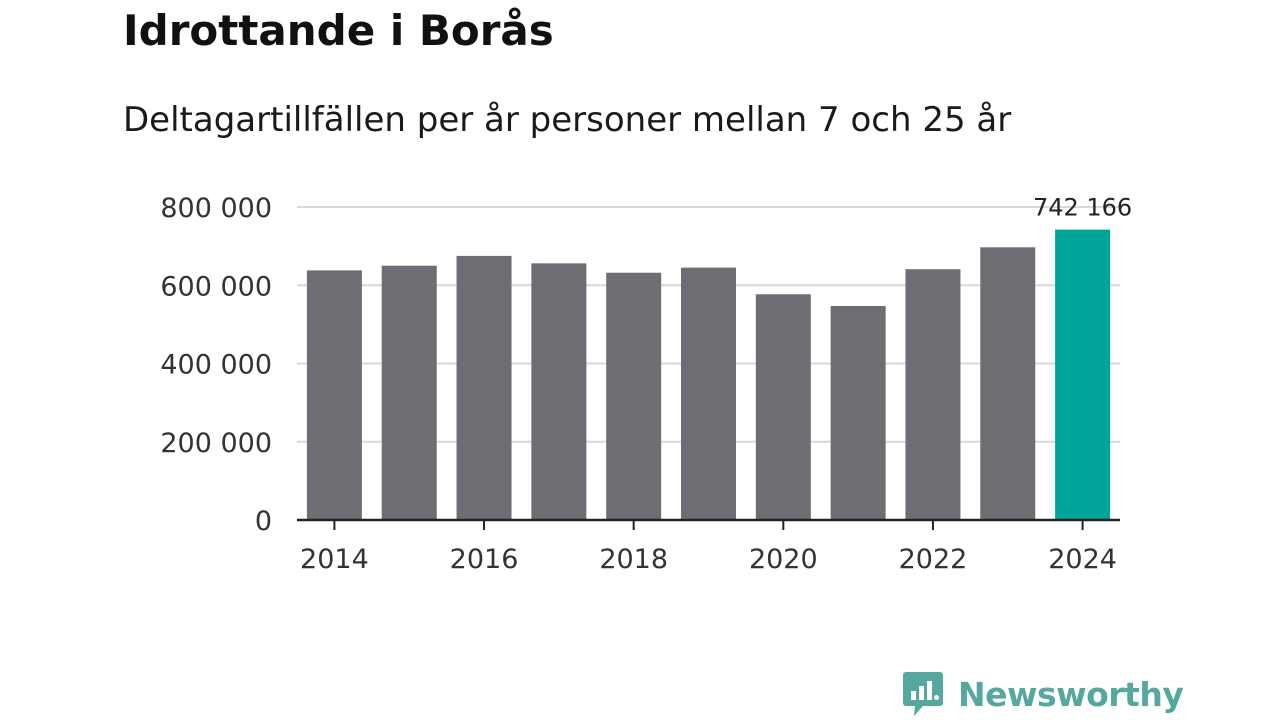 Image resolution: width=1280 pixels, height=720 pixels. I want to click on bar-2016, so click(484, 387).